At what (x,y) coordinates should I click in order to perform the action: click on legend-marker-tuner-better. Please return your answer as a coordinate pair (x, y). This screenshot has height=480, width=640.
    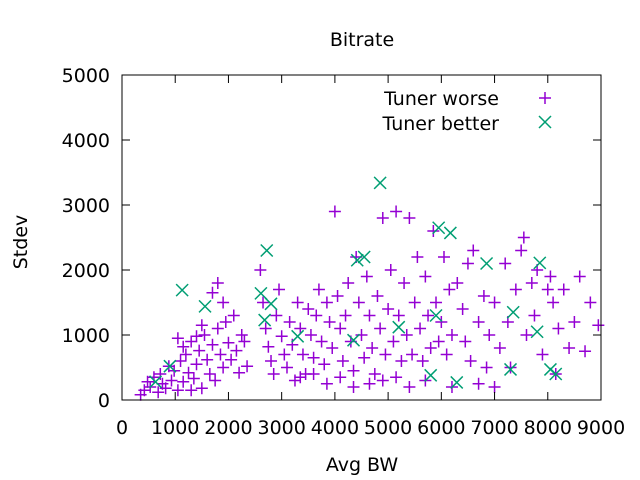
    Looking at the image, I should click on (545, 122).